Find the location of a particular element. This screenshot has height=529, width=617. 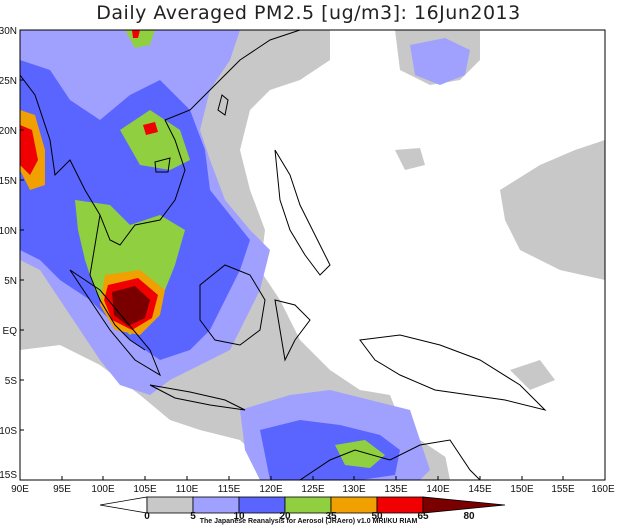

lat-tick-label: 5S is located at coordinates (11, 381).